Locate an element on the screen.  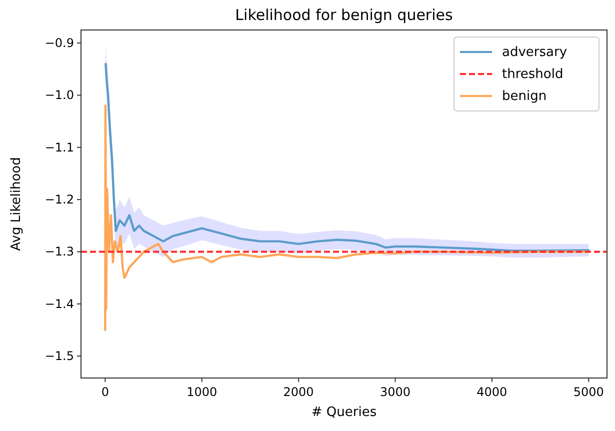
x-tick-label: 1000 is located at coordinates (202, 392).